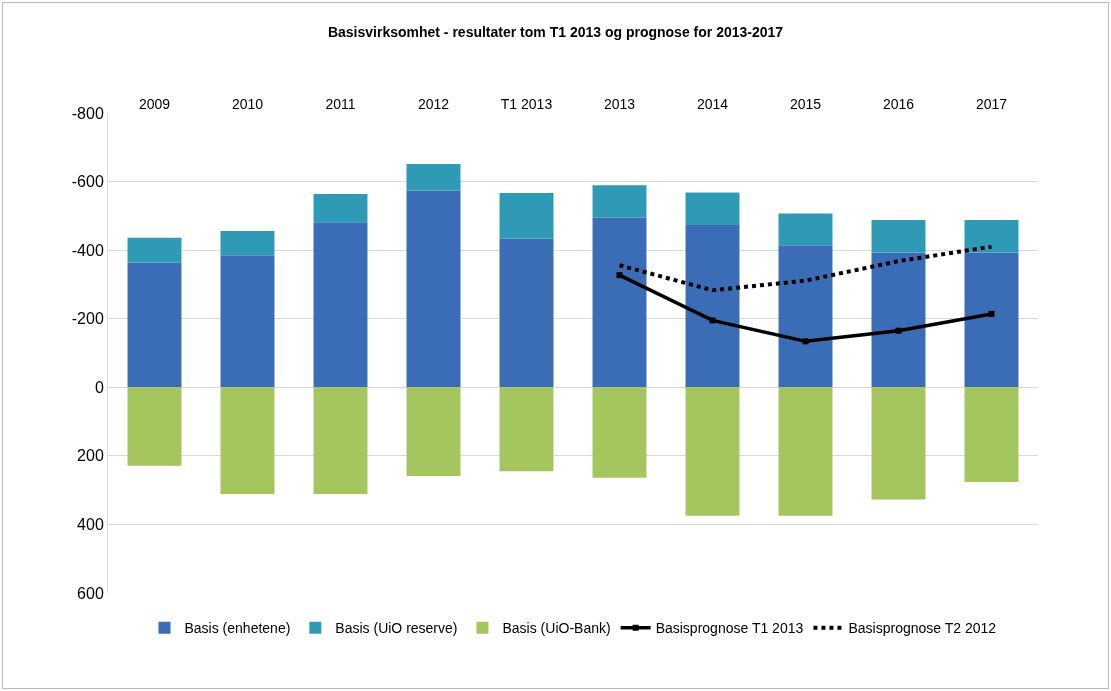  I want to click on x-tick-label: 2017, so click(991, 104).